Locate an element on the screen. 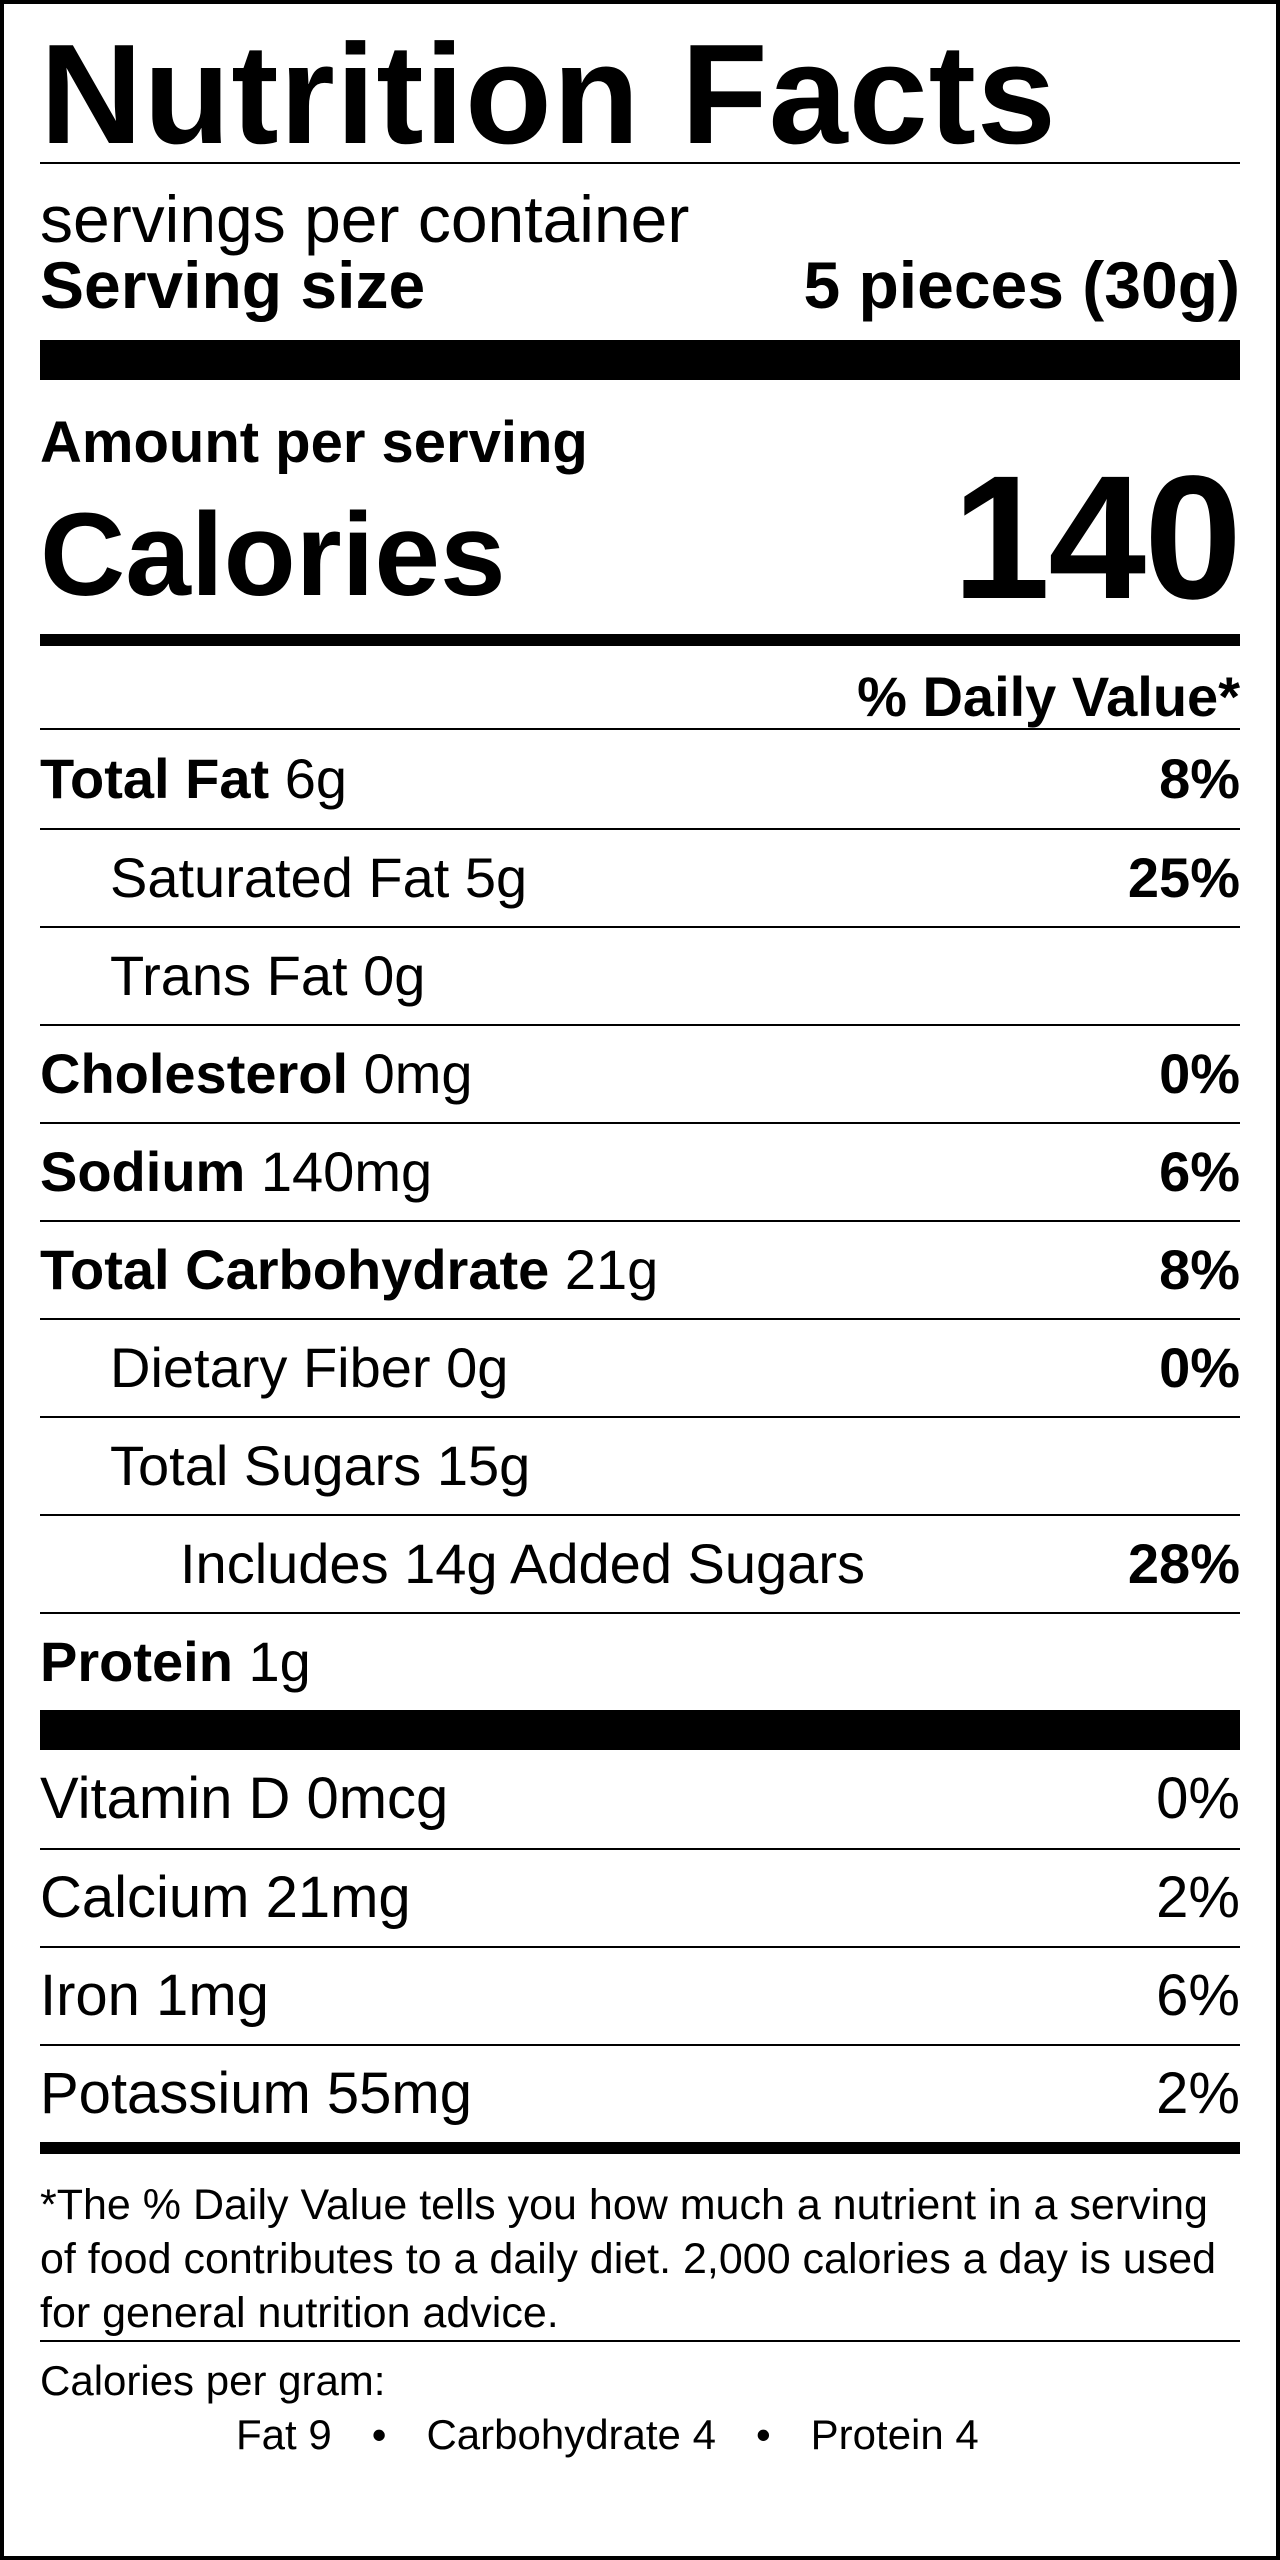 This screenshot has height=2560, width=1280. calories-label: Calories is located at coordinates (273, 555).